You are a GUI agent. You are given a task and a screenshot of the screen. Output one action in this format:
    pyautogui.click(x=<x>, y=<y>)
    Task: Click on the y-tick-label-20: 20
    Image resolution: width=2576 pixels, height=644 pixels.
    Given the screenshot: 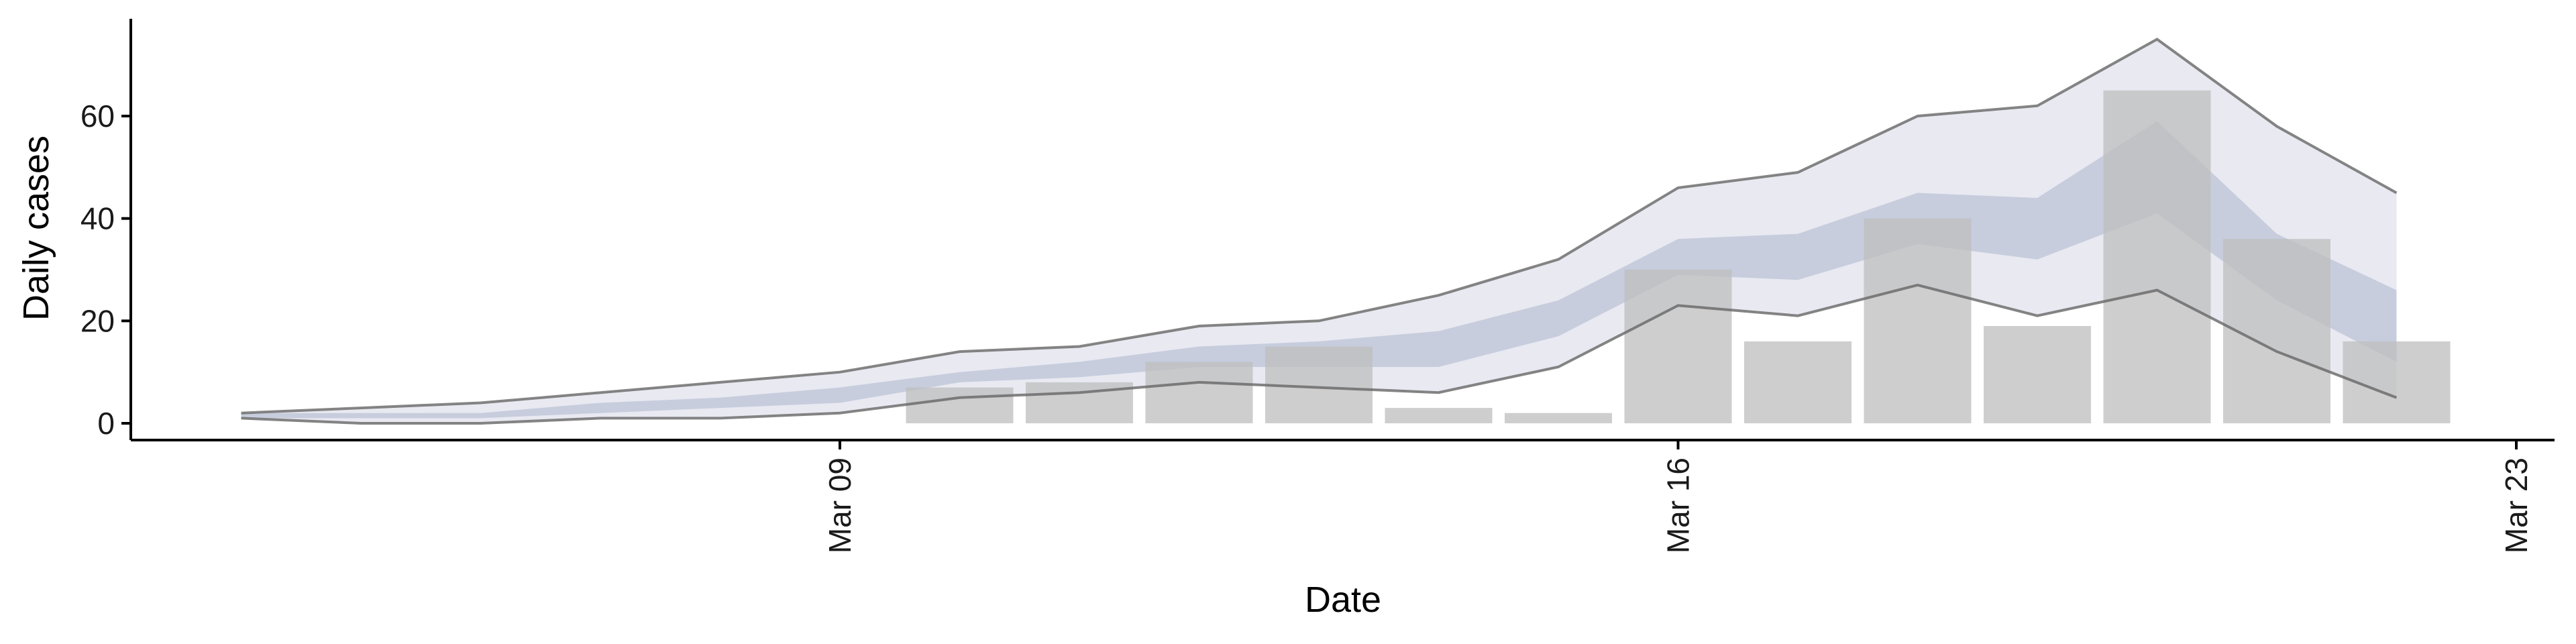 What is the action you would take?
    pyautogui.click(x=97, y=320)
    